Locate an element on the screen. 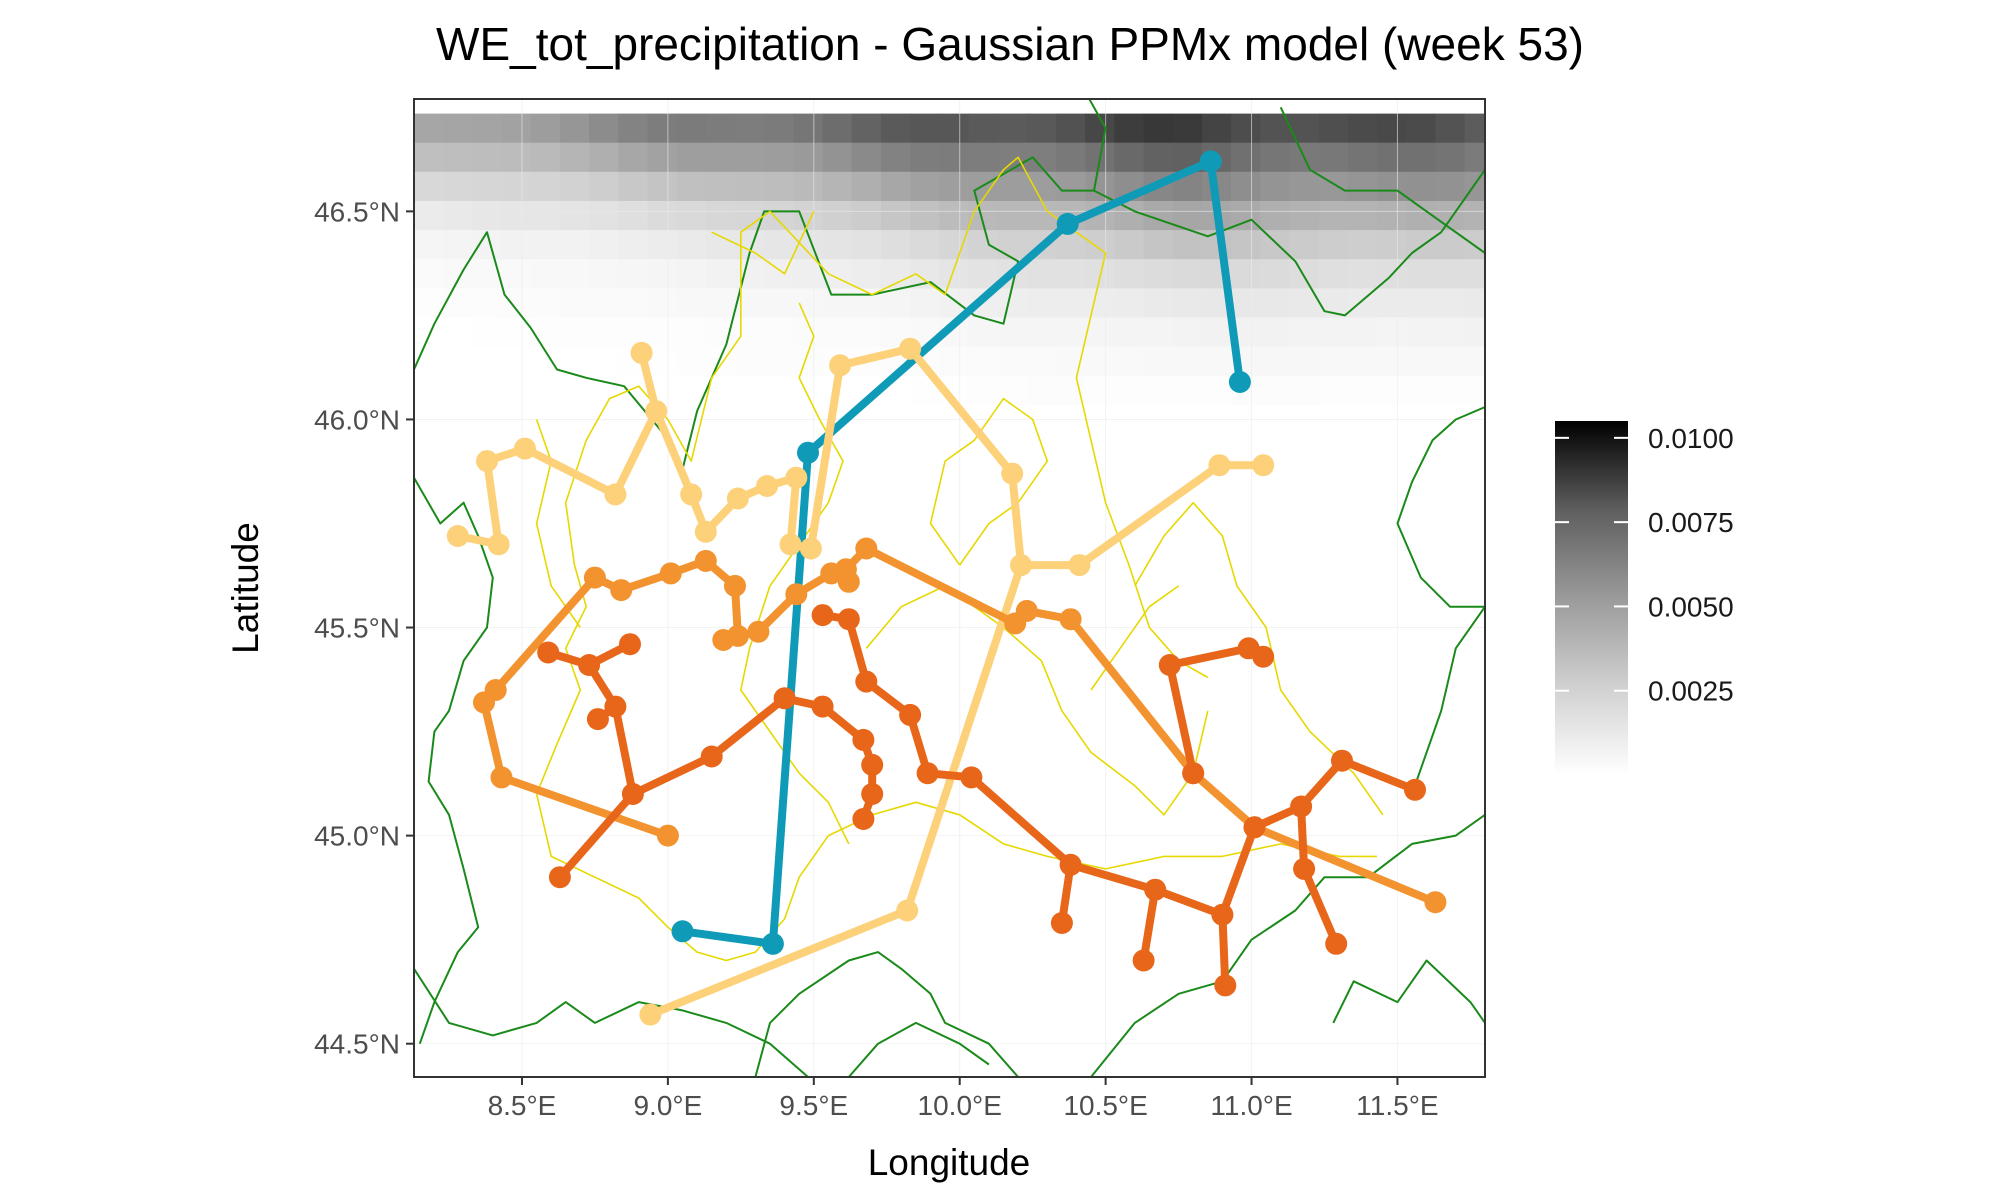 This screenshot has height=1200, width=2000. colorbar-legend: 0.0025 0.0050 0.0075 0.0100 is located at coordinates (1644, 598).